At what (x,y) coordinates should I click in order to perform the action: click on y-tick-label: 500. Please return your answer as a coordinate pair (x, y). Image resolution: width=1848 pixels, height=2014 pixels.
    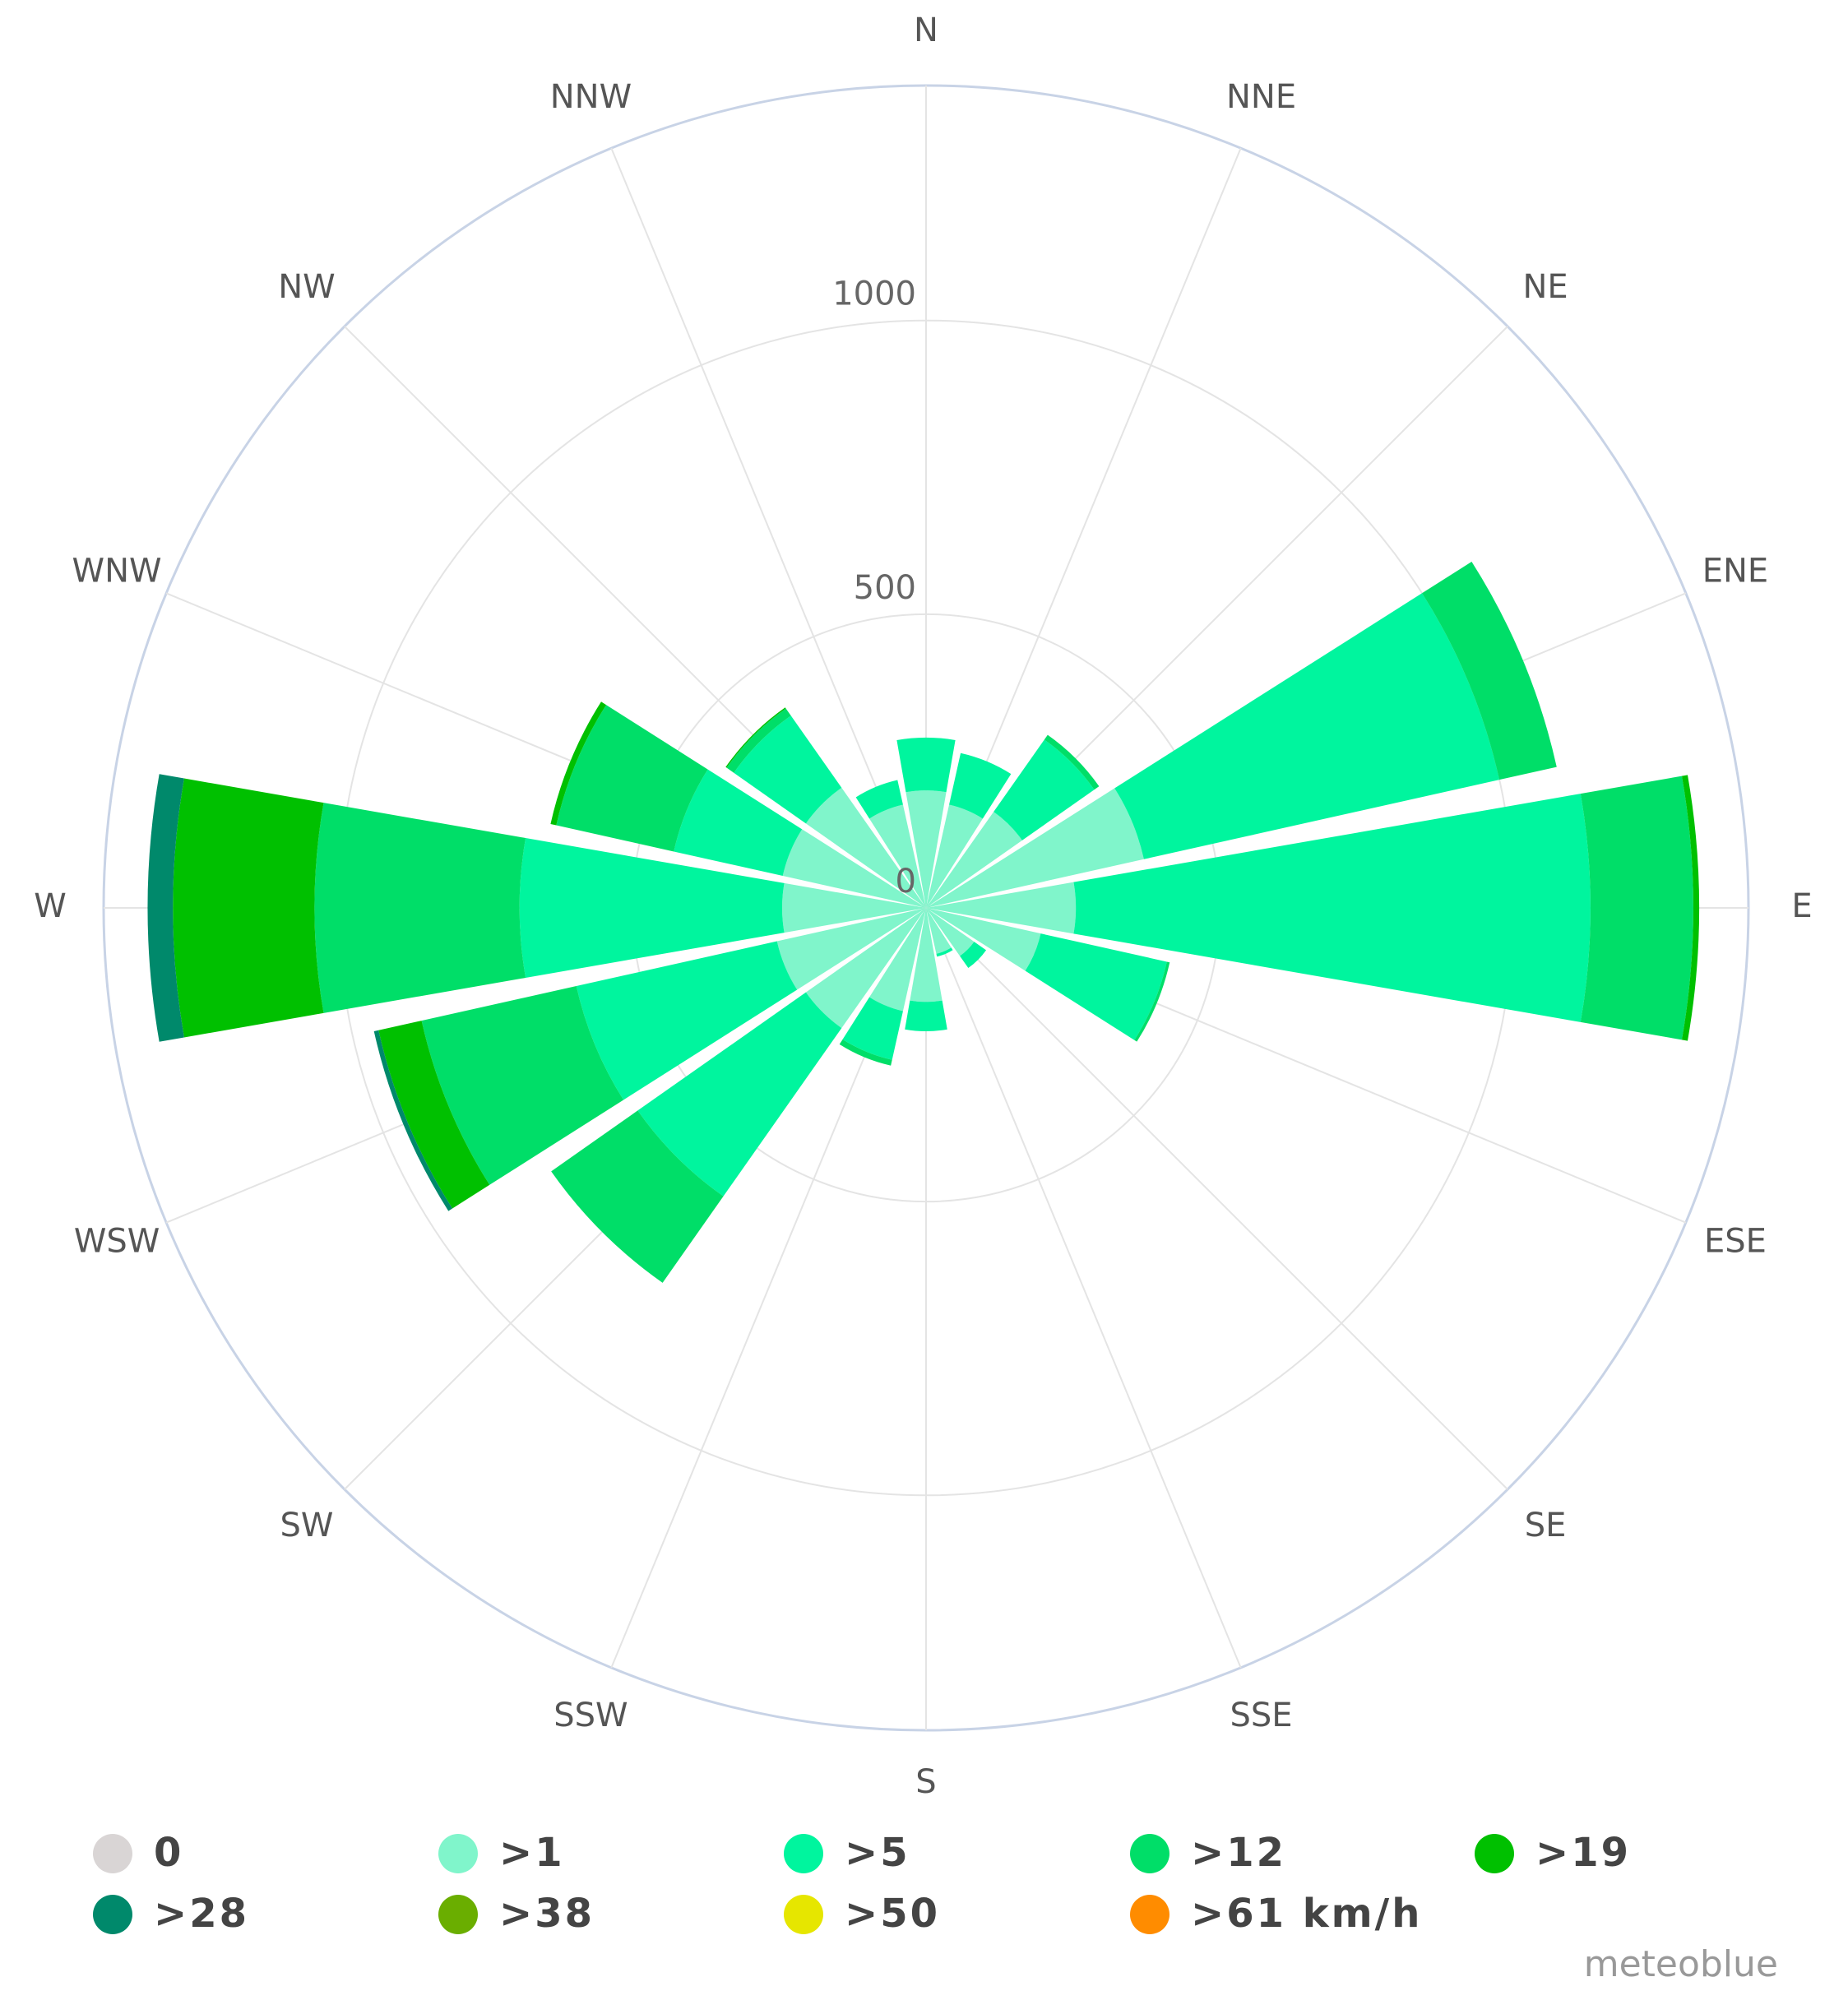
    Looking at the image, I should click on (885, 588).